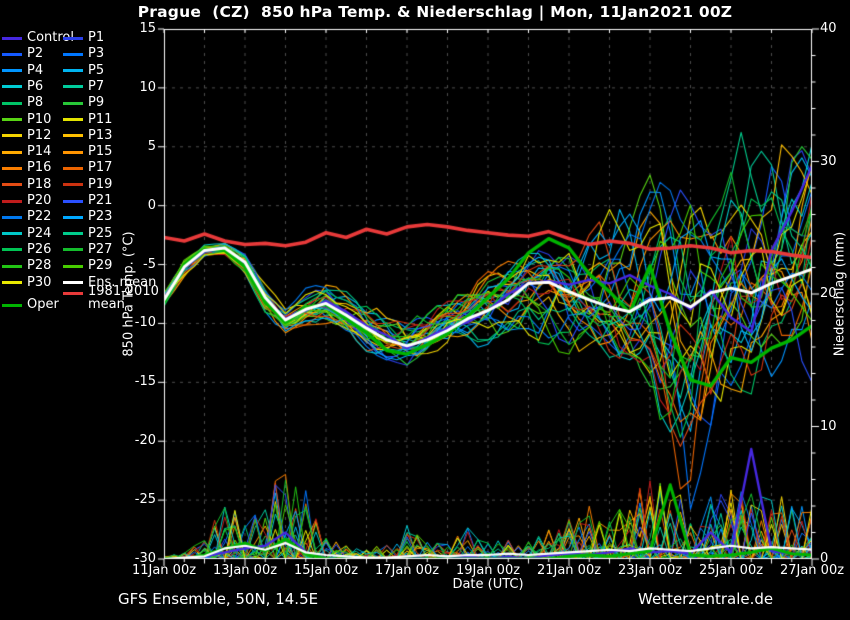 The width and height of the screenshot is (850, 620). Describe the element at coordinates (39, 249) in the screenshot. I see `legend-p26-label: P26` at that location.